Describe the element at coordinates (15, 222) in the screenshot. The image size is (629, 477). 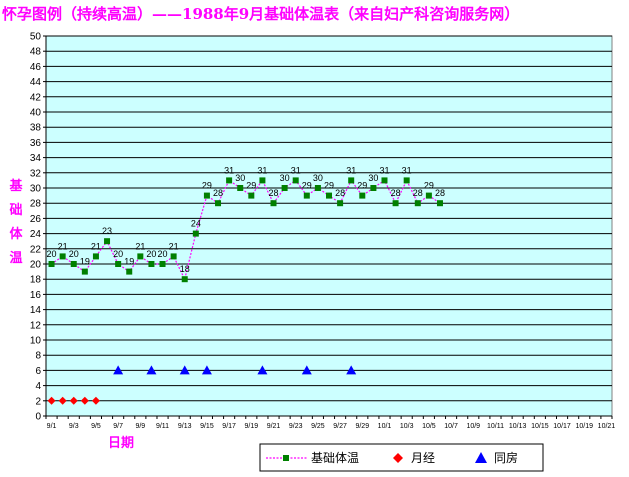
I see `y-axis-label: 基础体温` at that location.